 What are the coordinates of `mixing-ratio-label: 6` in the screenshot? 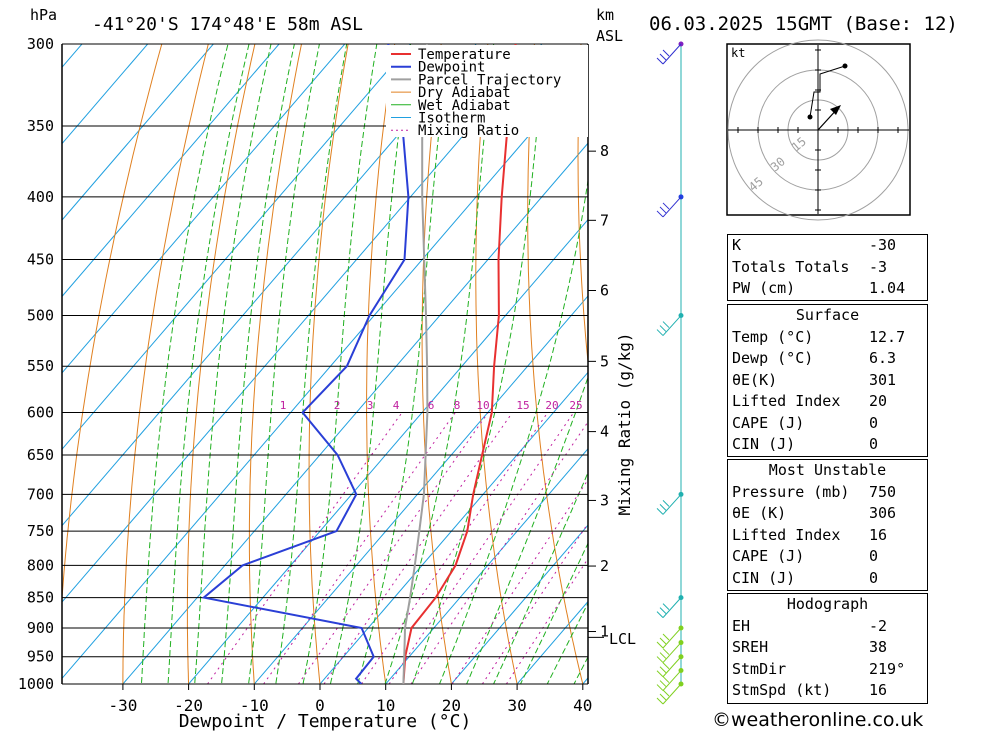 It's located at (431, 405).